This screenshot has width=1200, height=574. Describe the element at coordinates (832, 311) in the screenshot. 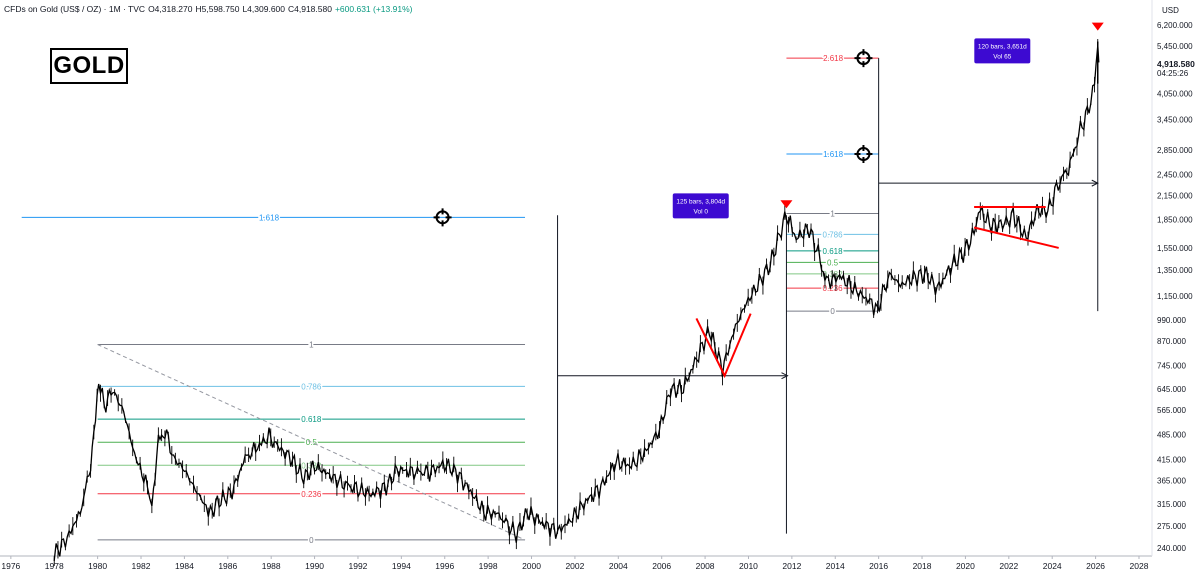

I see `fib-2011-level-label: 0` at that location.